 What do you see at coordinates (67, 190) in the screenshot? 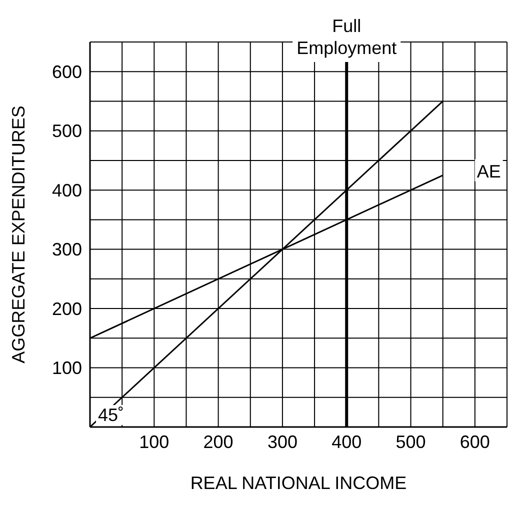
I see `y-tick-label: 400` at bounding box center [67, 190].